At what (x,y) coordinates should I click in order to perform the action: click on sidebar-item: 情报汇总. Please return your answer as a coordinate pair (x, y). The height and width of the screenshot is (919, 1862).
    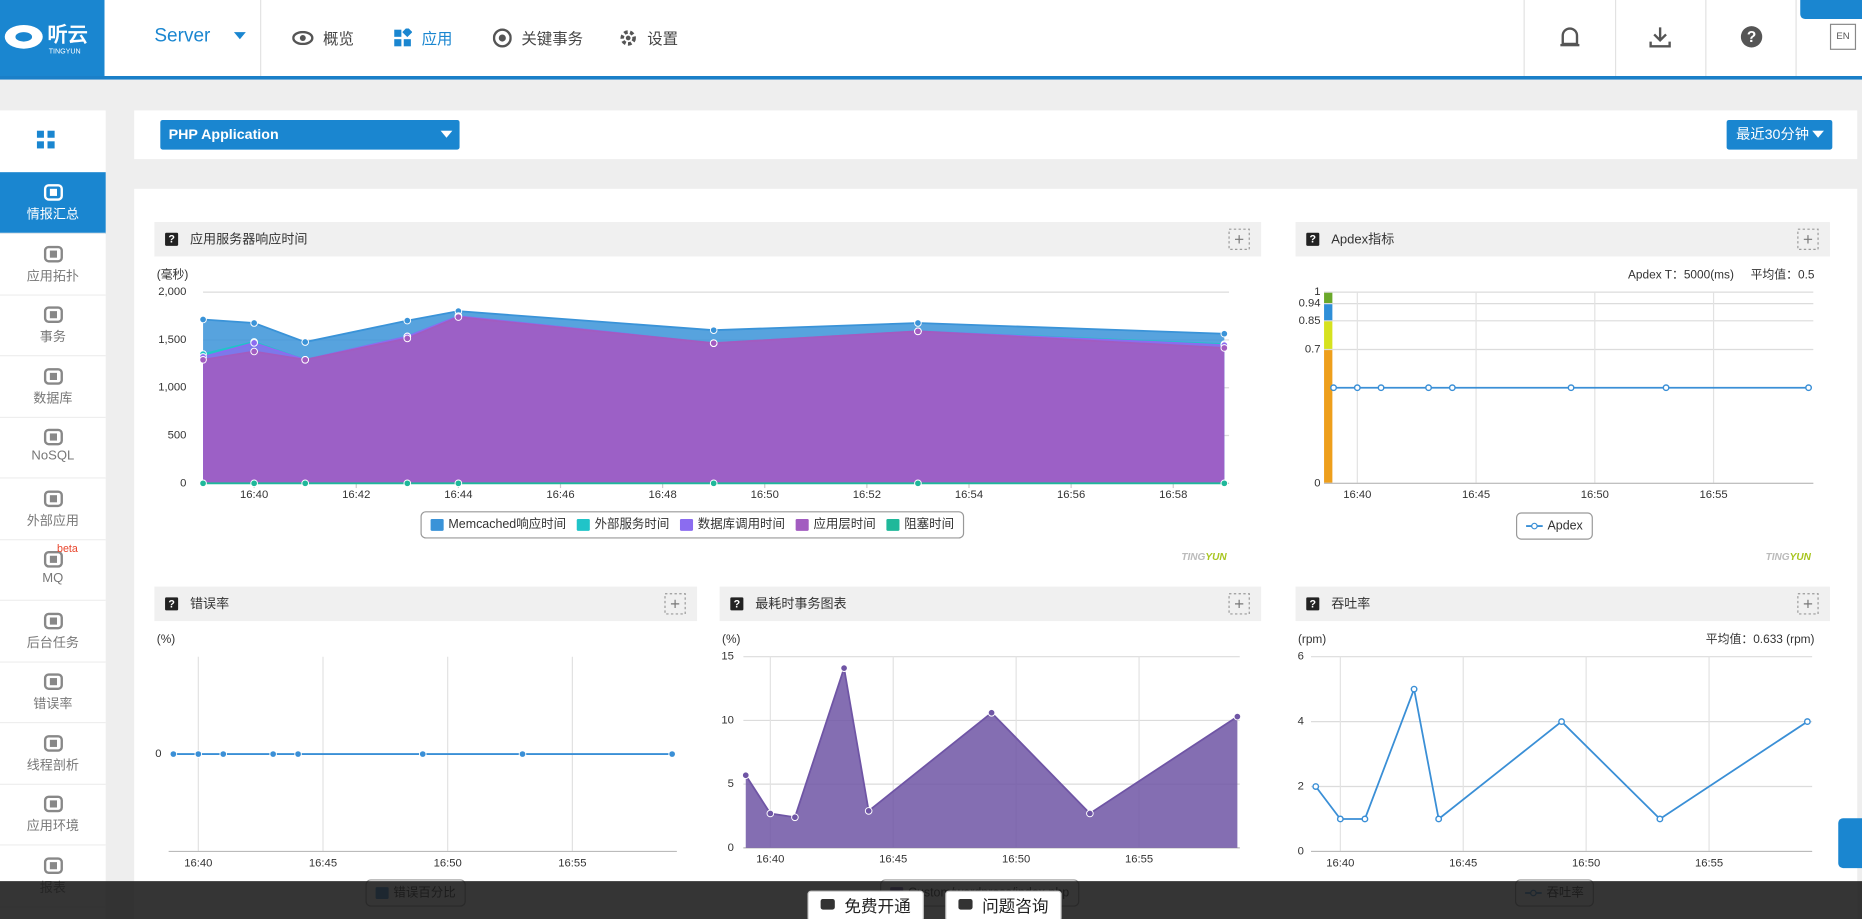
    Looking at the image, I should click on (53, 203).